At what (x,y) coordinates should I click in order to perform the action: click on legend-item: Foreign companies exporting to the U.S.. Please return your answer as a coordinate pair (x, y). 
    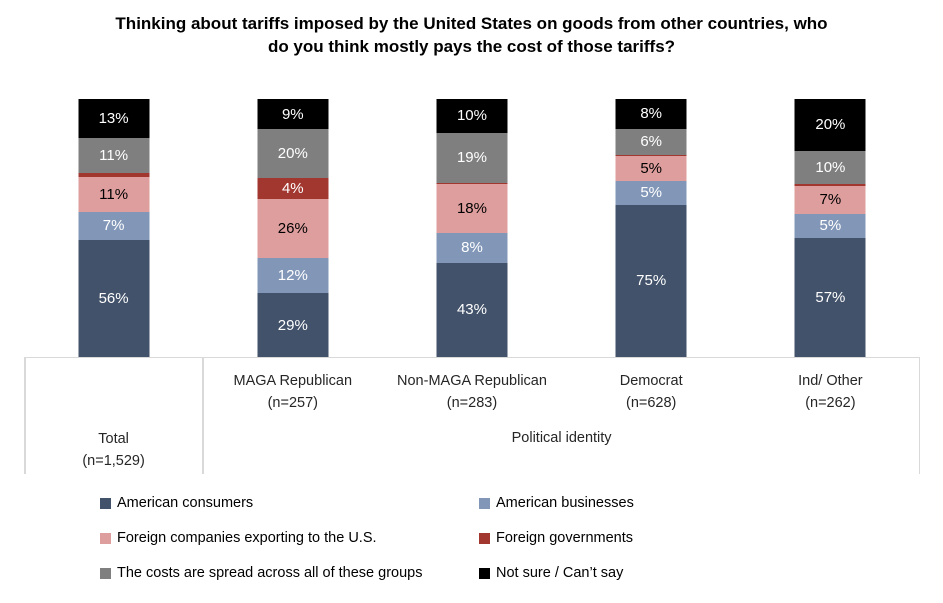
    Looking at the image, I should click on (289, 538).